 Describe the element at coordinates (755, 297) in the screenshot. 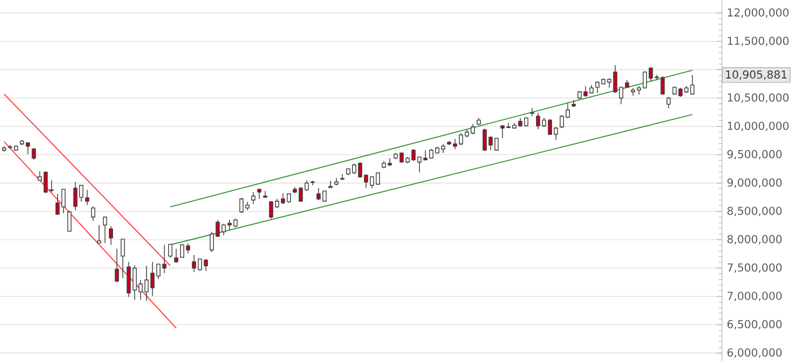

I see `y-tick-label: 7,000,000` at that location.